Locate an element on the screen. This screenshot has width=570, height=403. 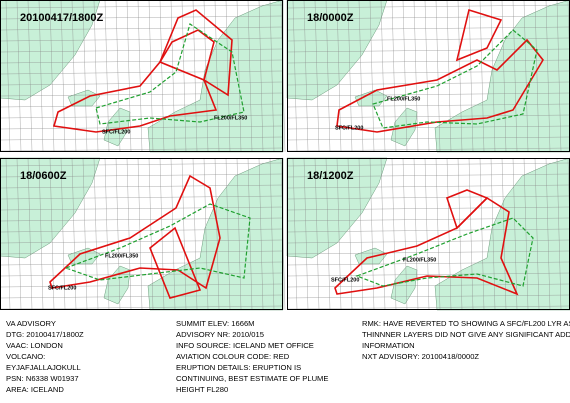
advisory-line: AREA: ICELAND is located at coordinates (35, 389).